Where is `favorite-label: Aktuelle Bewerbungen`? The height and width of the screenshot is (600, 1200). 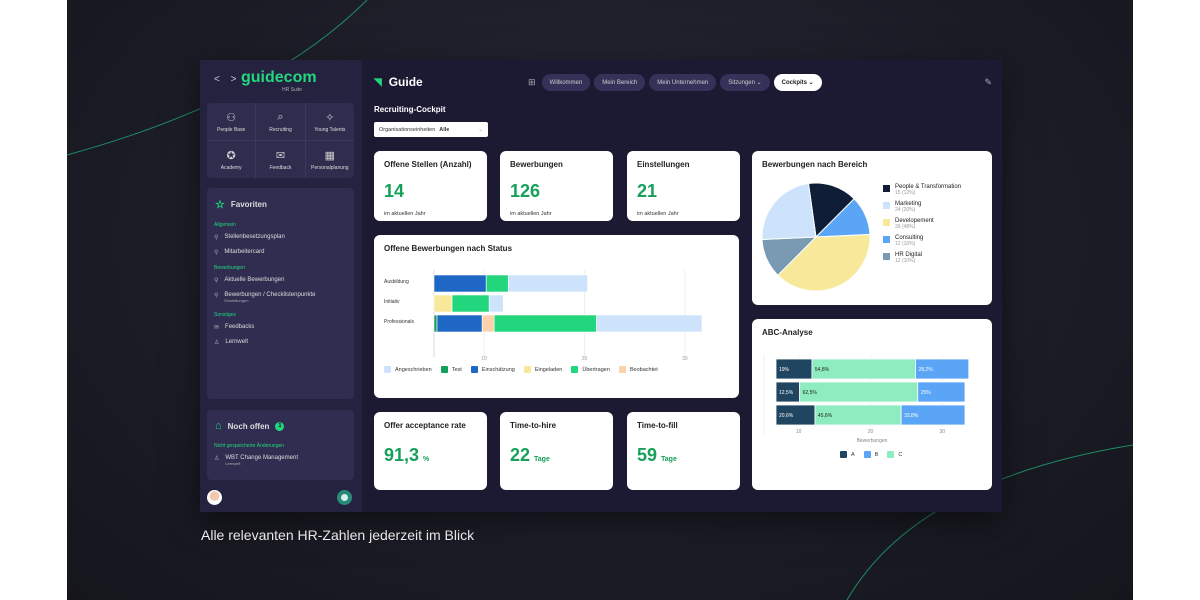 favorite-label: Aktuelle Bewerbungen is located at coordinates (254, 280).